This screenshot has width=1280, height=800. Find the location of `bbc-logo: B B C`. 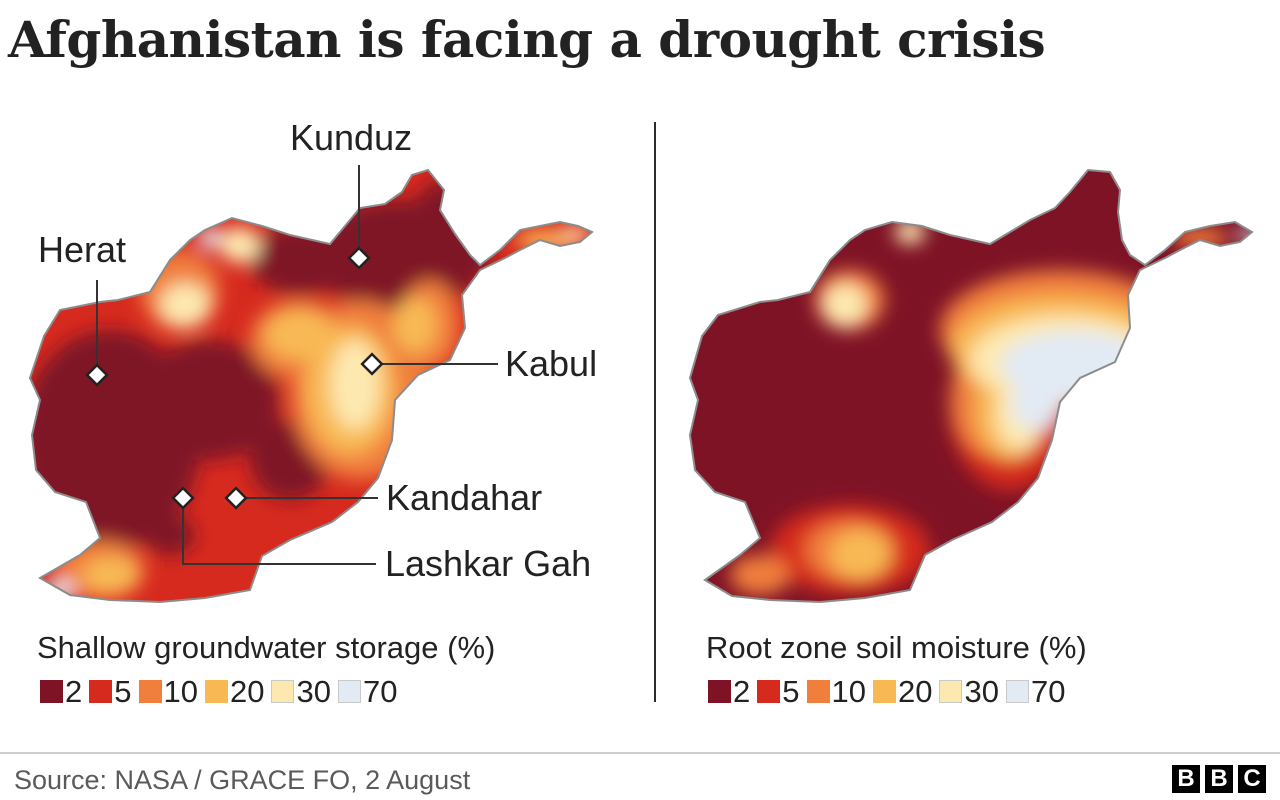

bbc-logo: B B C is located at coordinates (1216, 779).